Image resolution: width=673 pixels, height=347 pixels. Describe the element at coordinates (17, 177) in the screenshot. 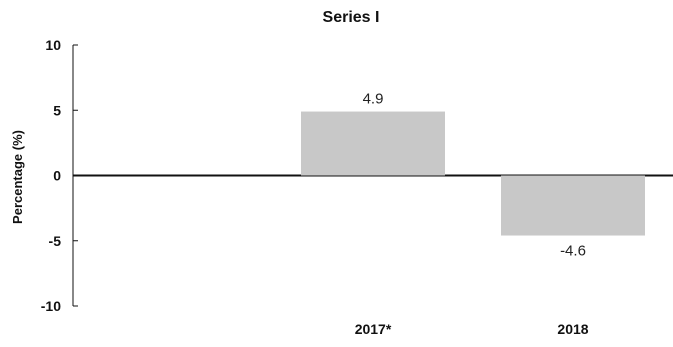

I see `y-axis-label: Percentage (%)` at that location.